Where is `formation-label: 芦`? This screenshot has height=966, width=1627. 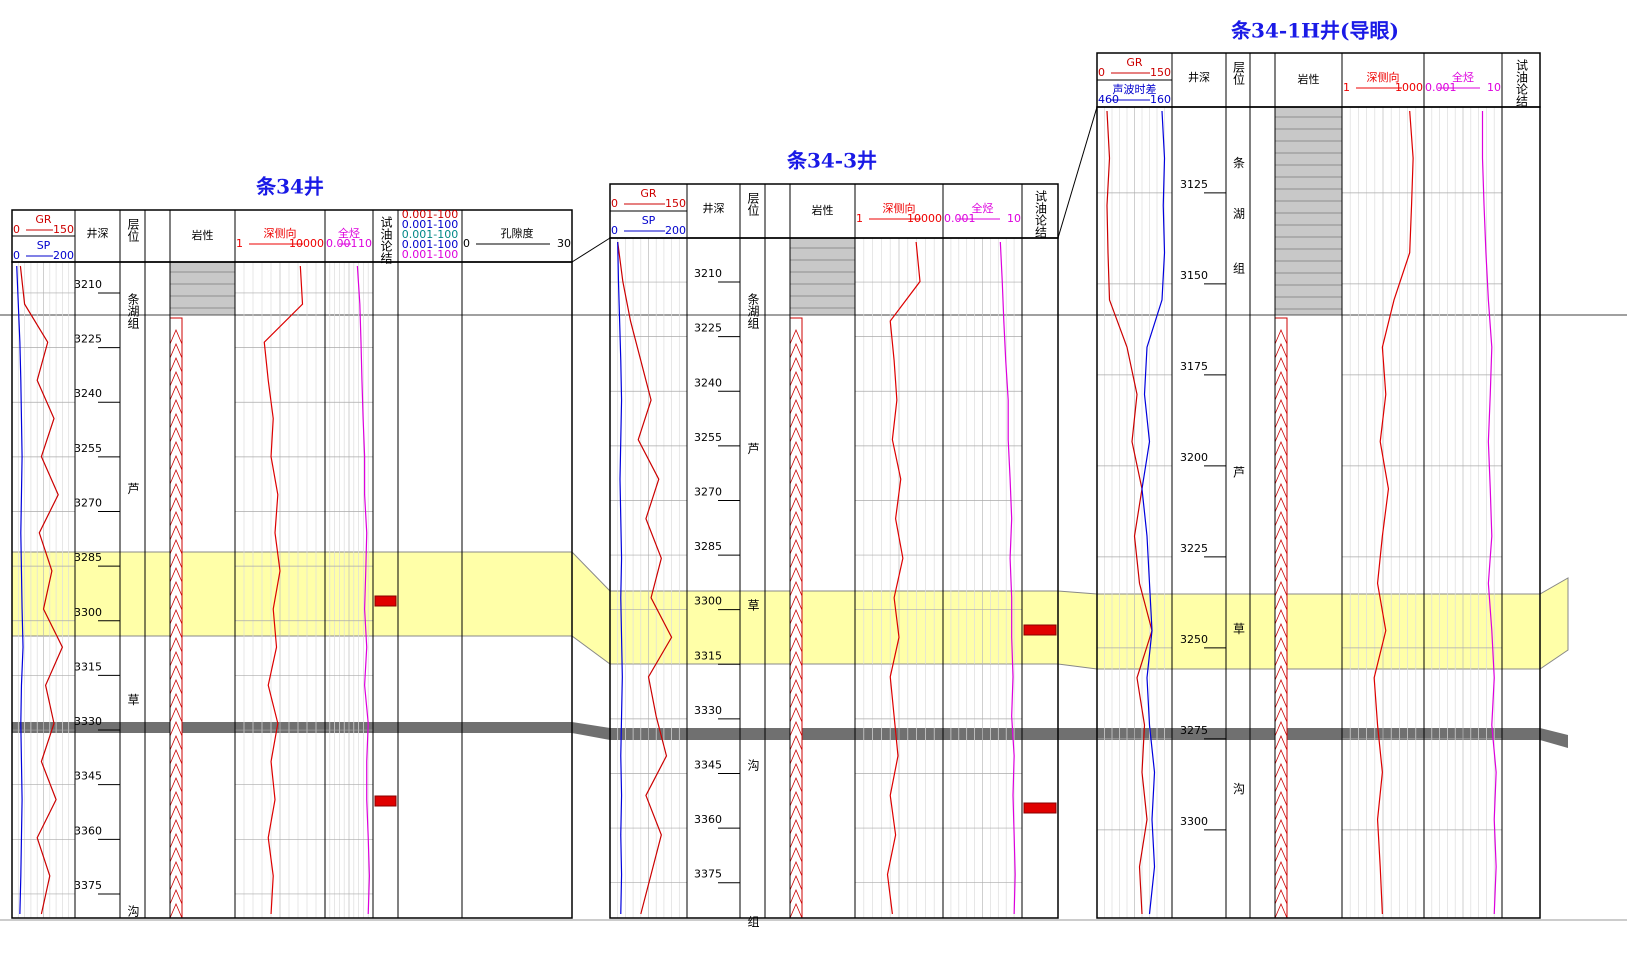
formation-label: 芦 is located at coordinates (133, 488).